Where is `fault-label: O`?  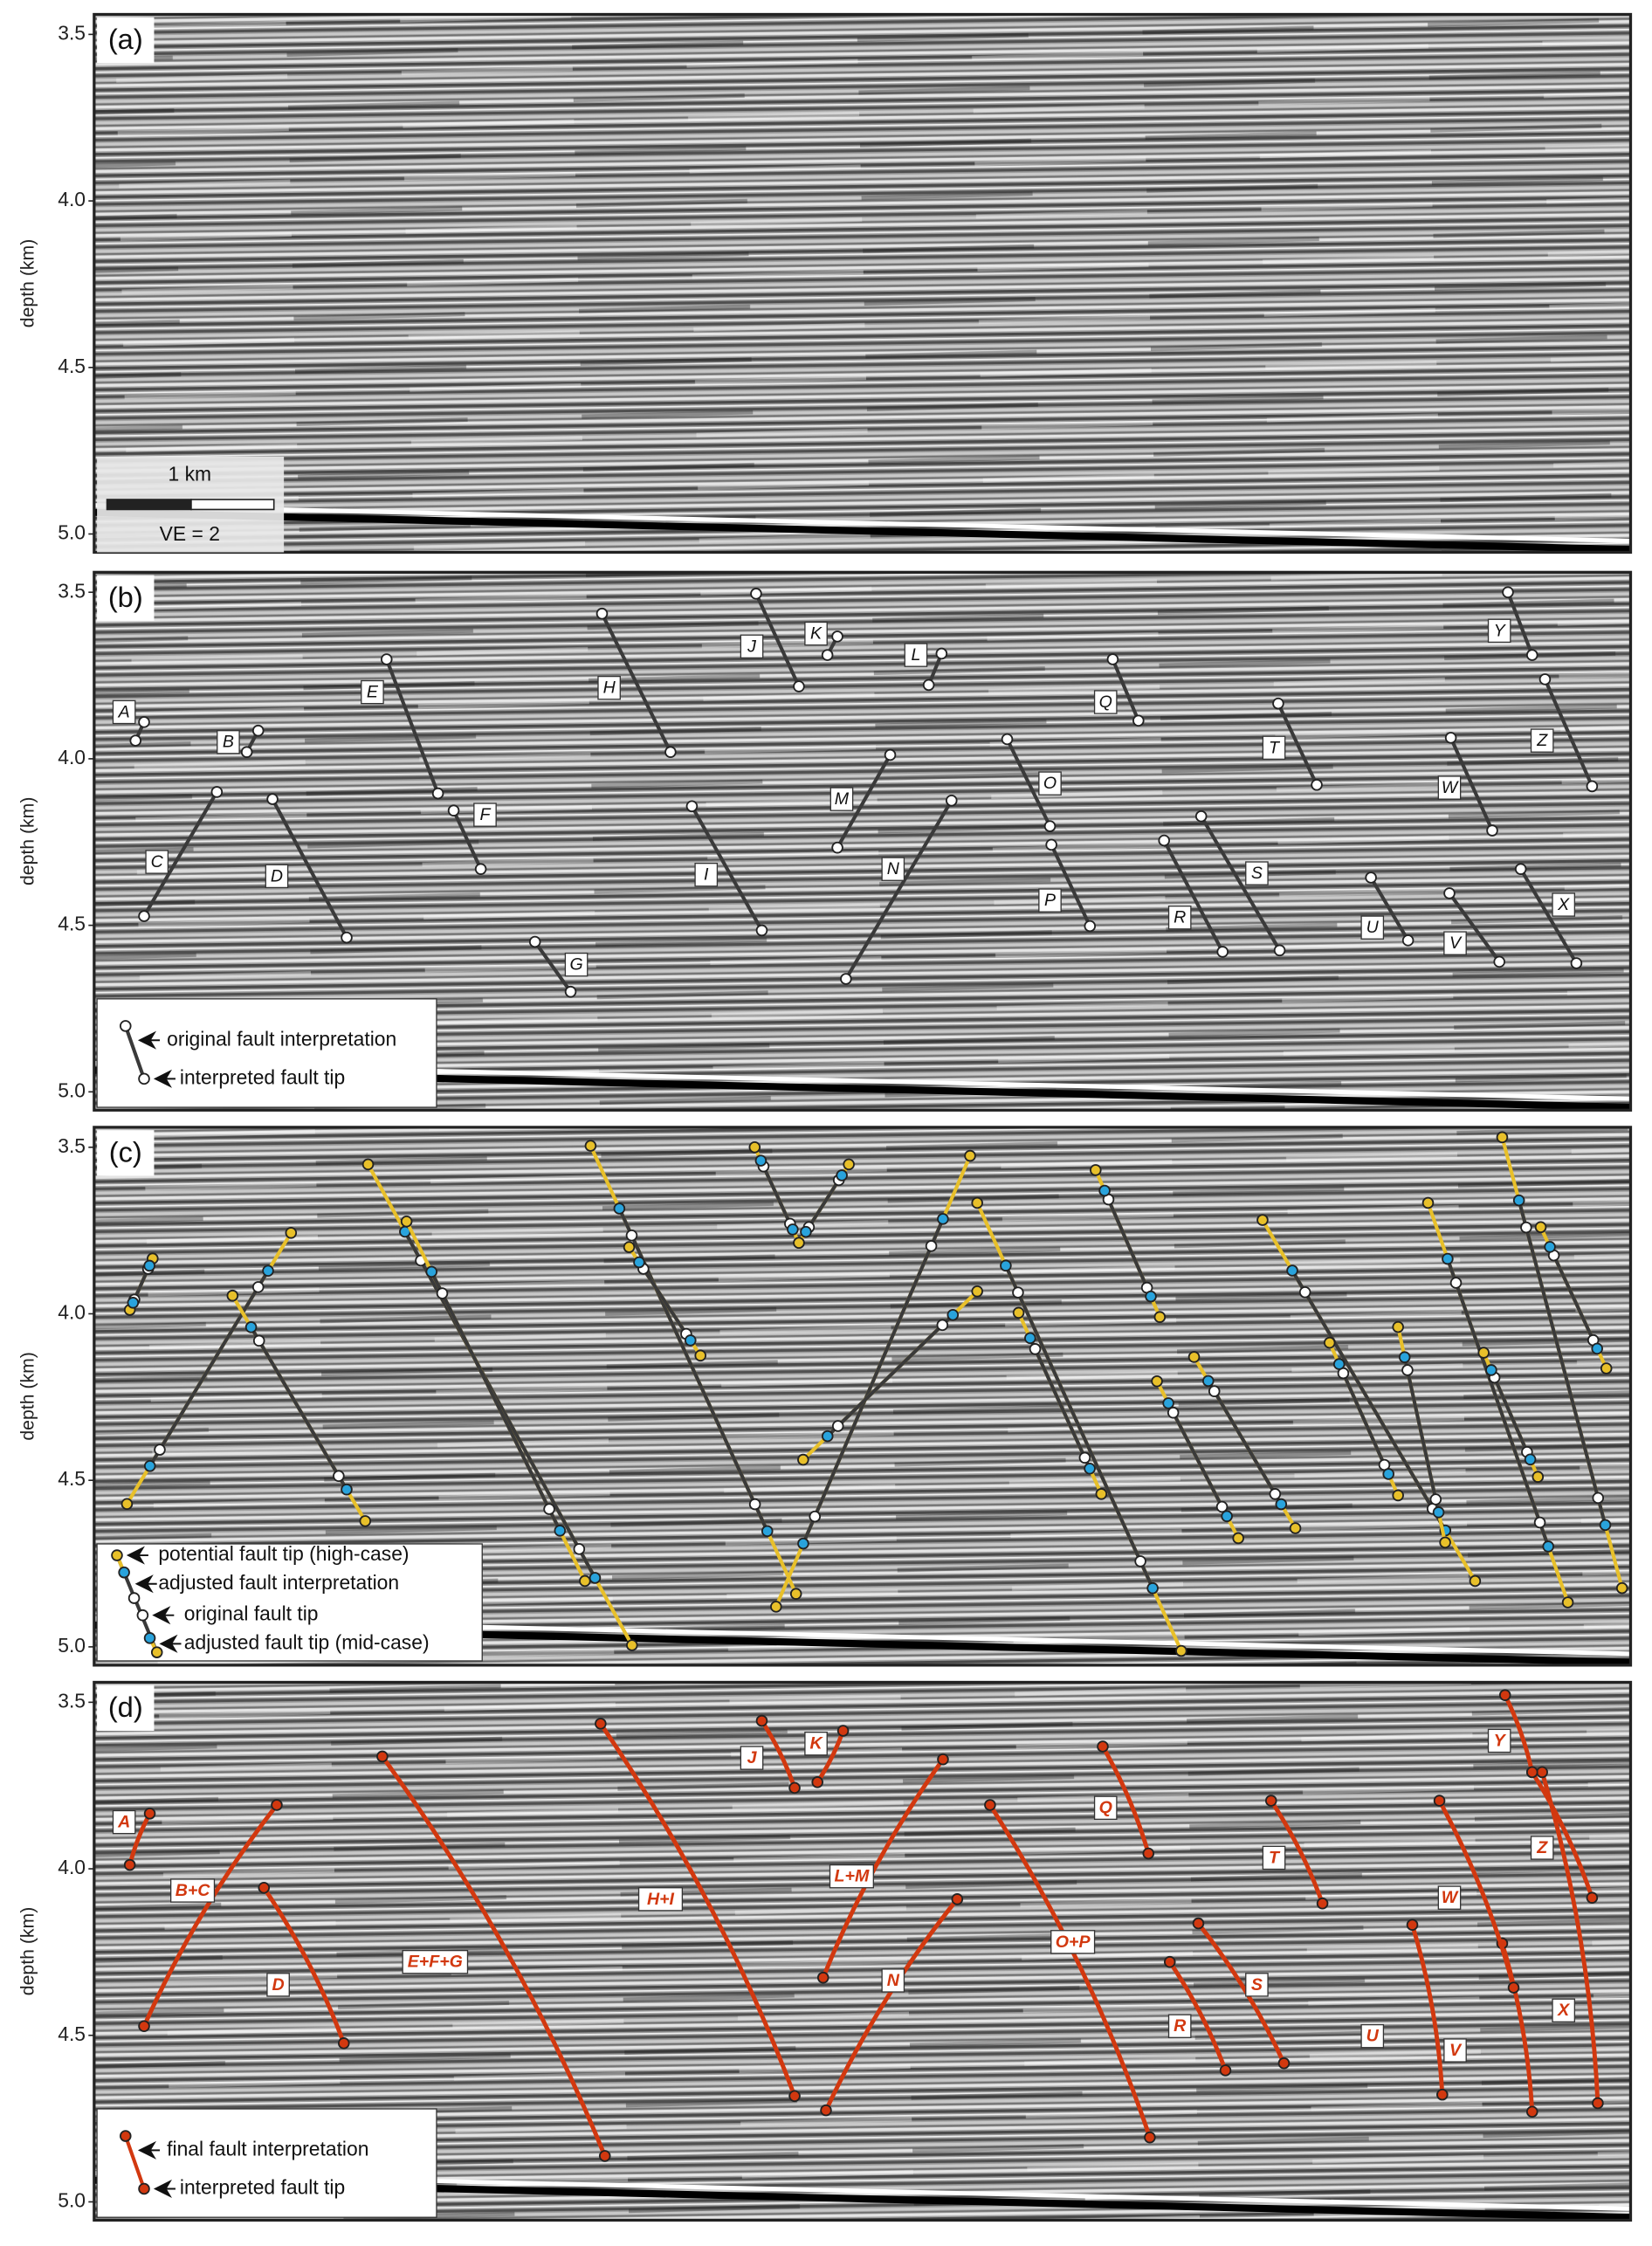 fault-label: O is located at coordinates (1050, 783).